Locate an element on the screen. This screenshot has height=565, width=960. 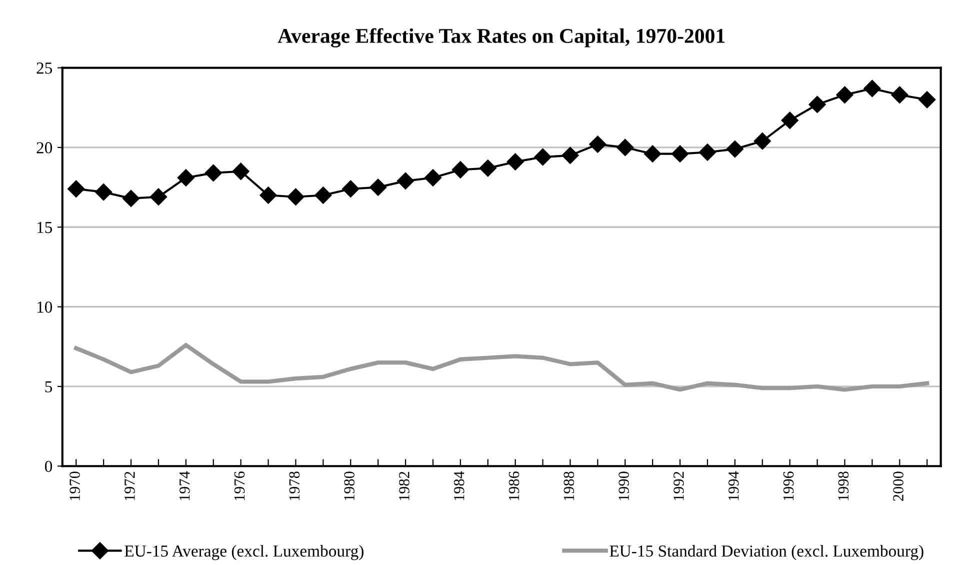
y-tick-label: 5 is located at coordinates (48, 386).